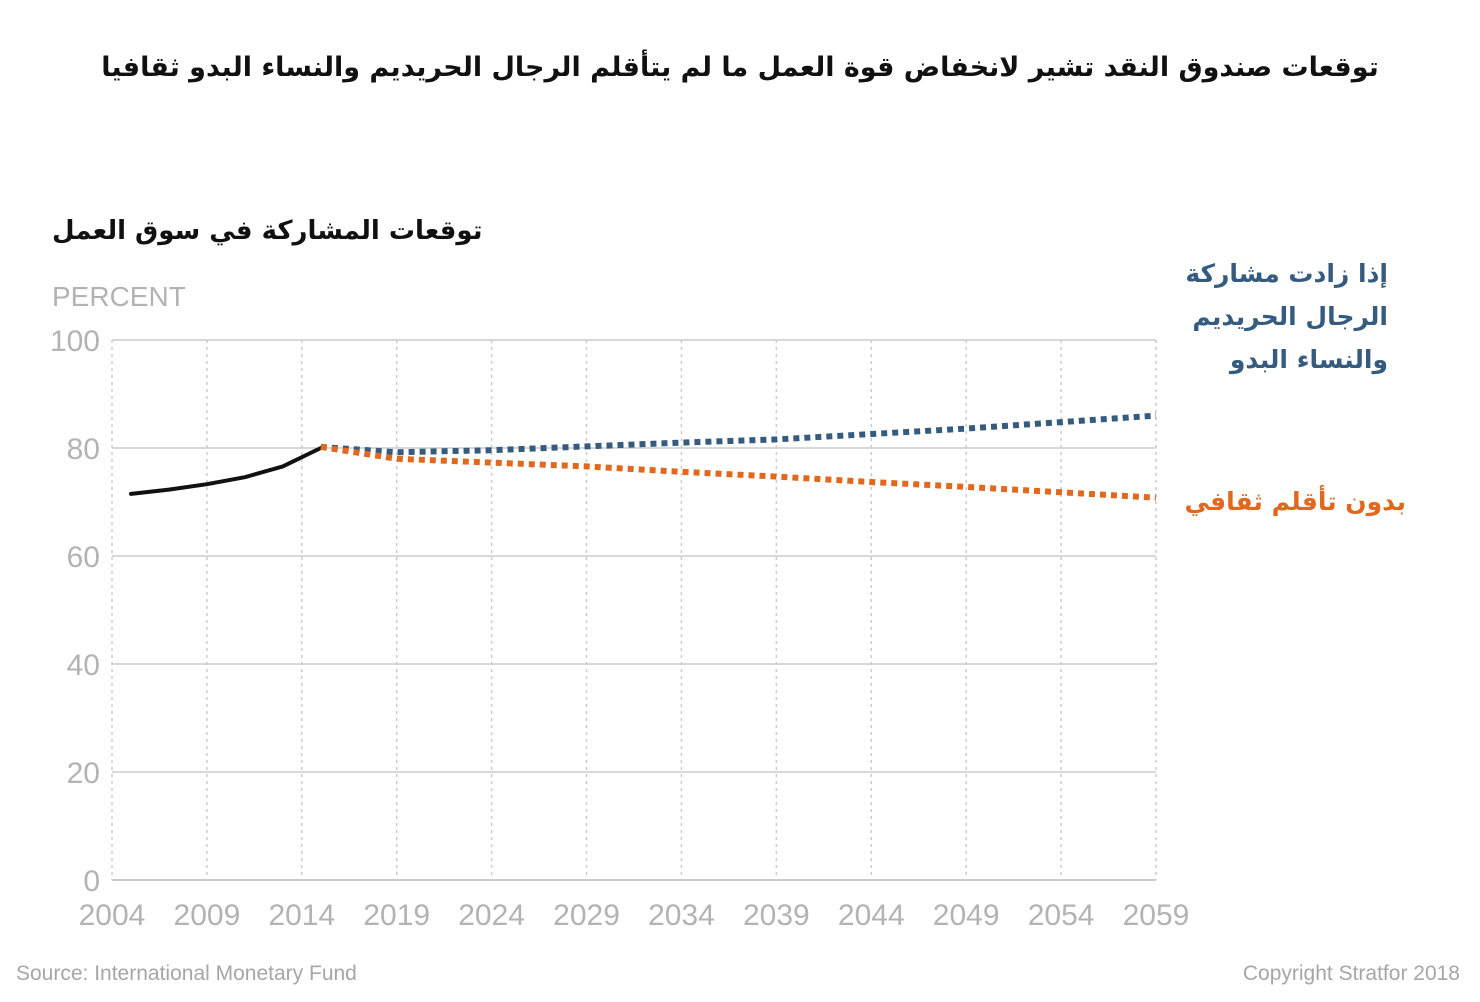 This screenshot has width=1480, height=1002. I want to click on x-tick-label-2009: 2009, so click(207, 915).